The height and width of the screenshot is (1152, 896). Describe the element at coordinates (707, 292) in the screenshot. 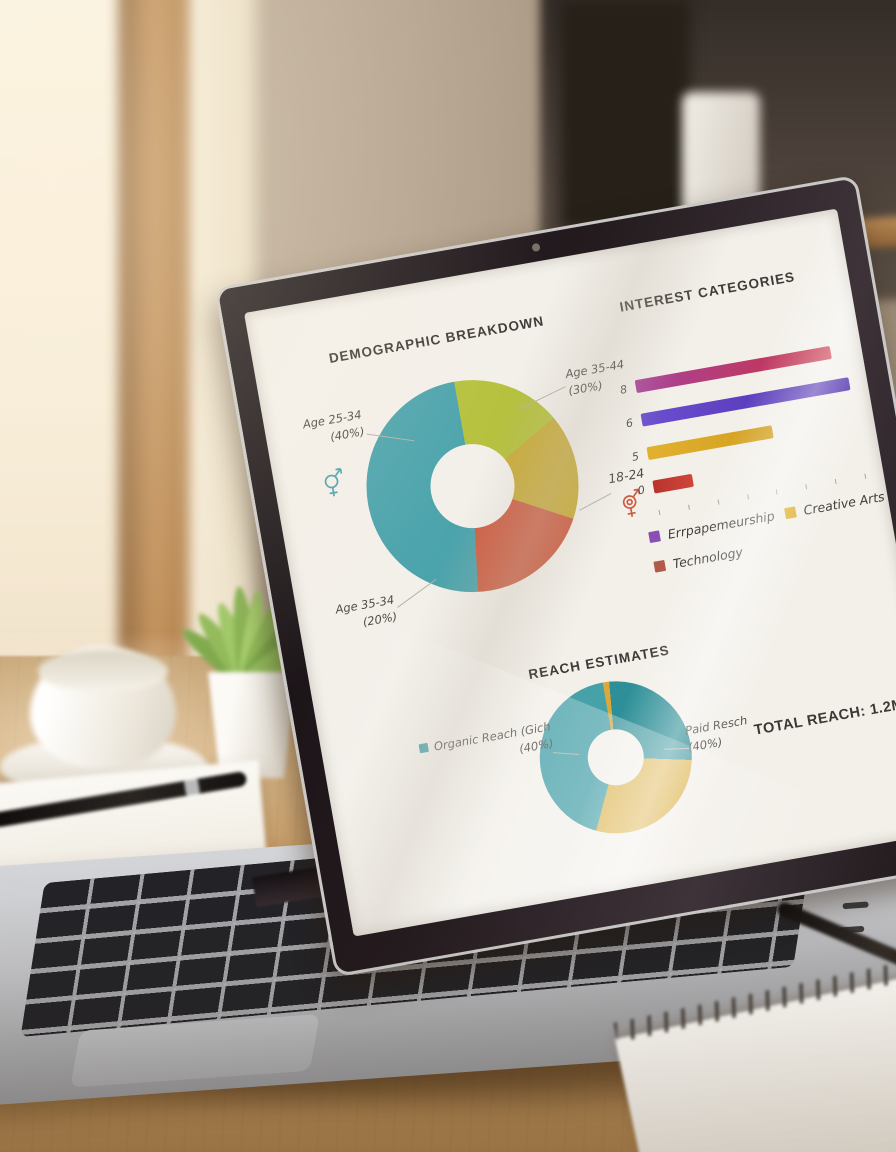

I see `interests-title: INTEREST CATEGORIES` at that location.